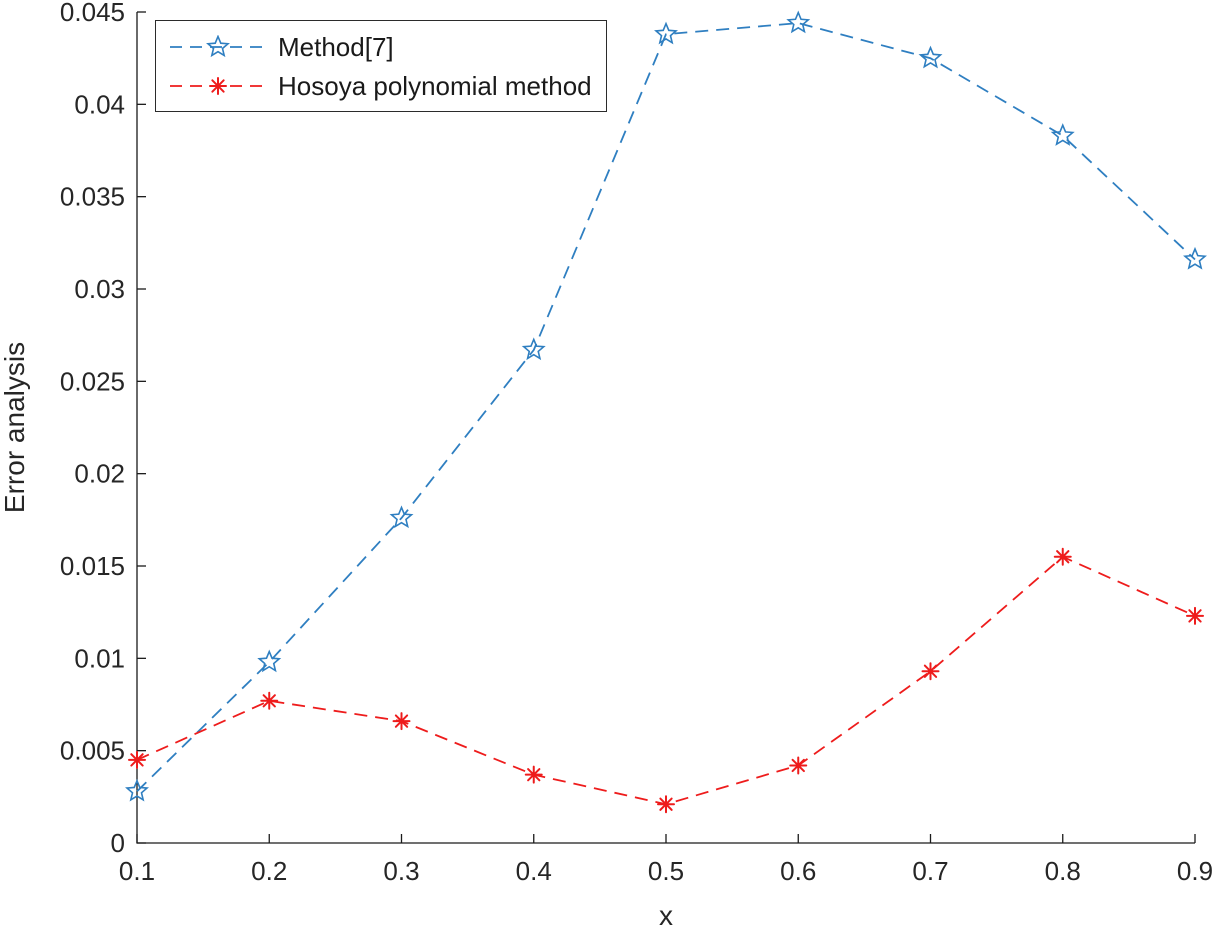 This screenshot has width=1214, height=933. I want to click on legend-label-method7: Method[7], so click(336, 46).